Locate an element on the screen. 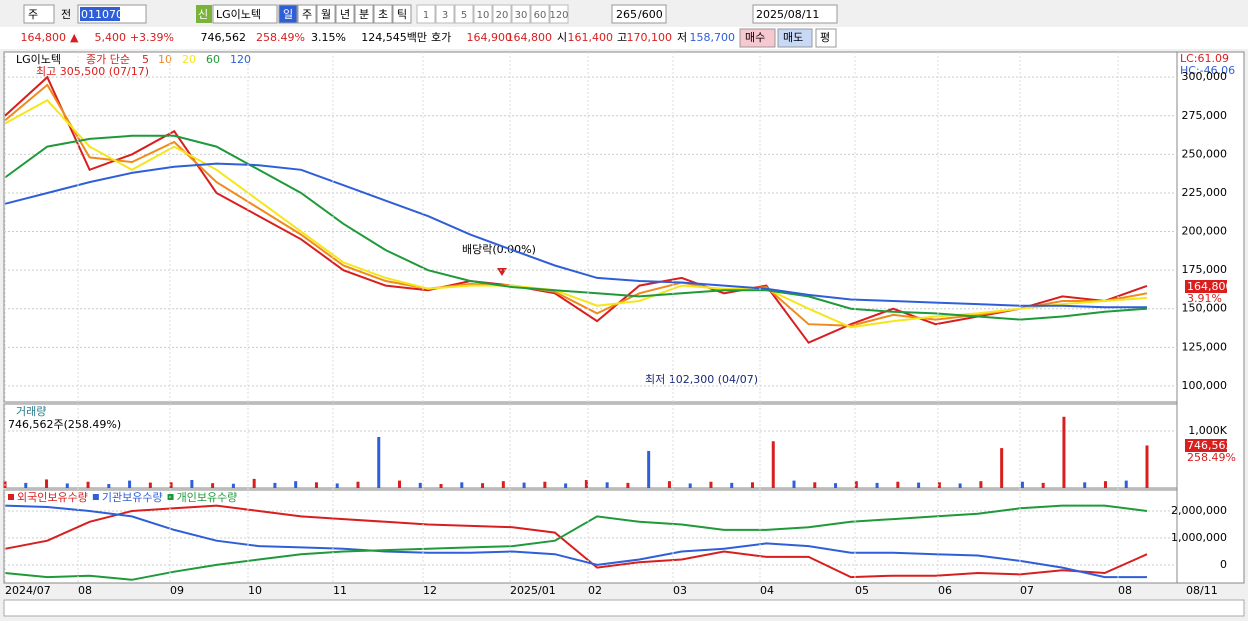 The width and height of the screenshot is (1248, 625). period: 년 is located at coordinates (345, 14).